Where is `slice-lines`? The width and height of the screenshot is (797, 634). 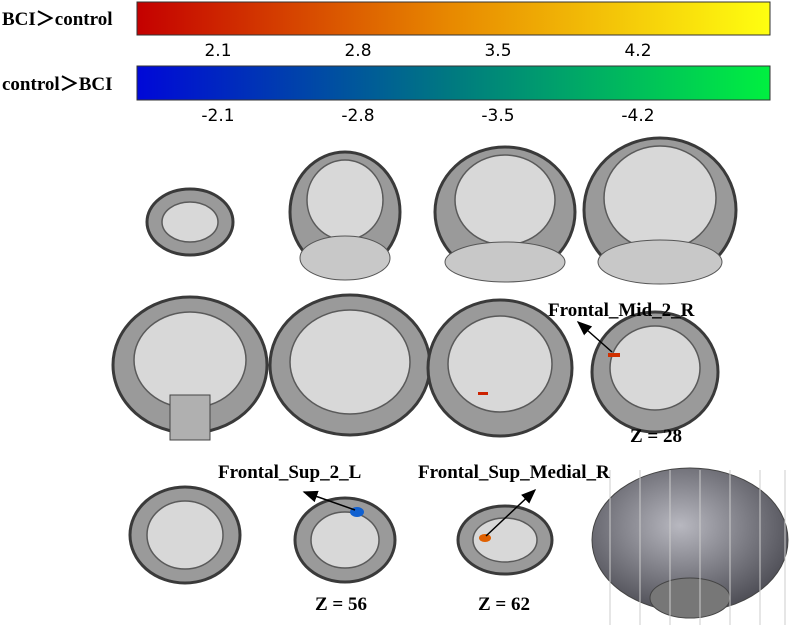 slice-lines is located at coordinates (697, 547).